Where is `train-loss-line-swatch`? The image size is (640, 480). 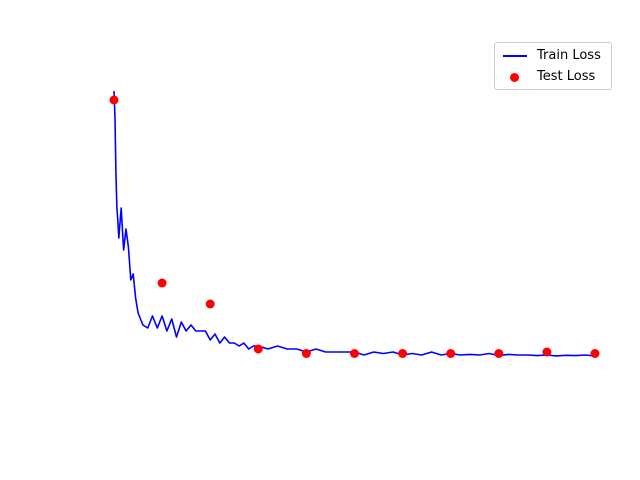 train-loss-line-swatch is located at coordinates (515, 56).